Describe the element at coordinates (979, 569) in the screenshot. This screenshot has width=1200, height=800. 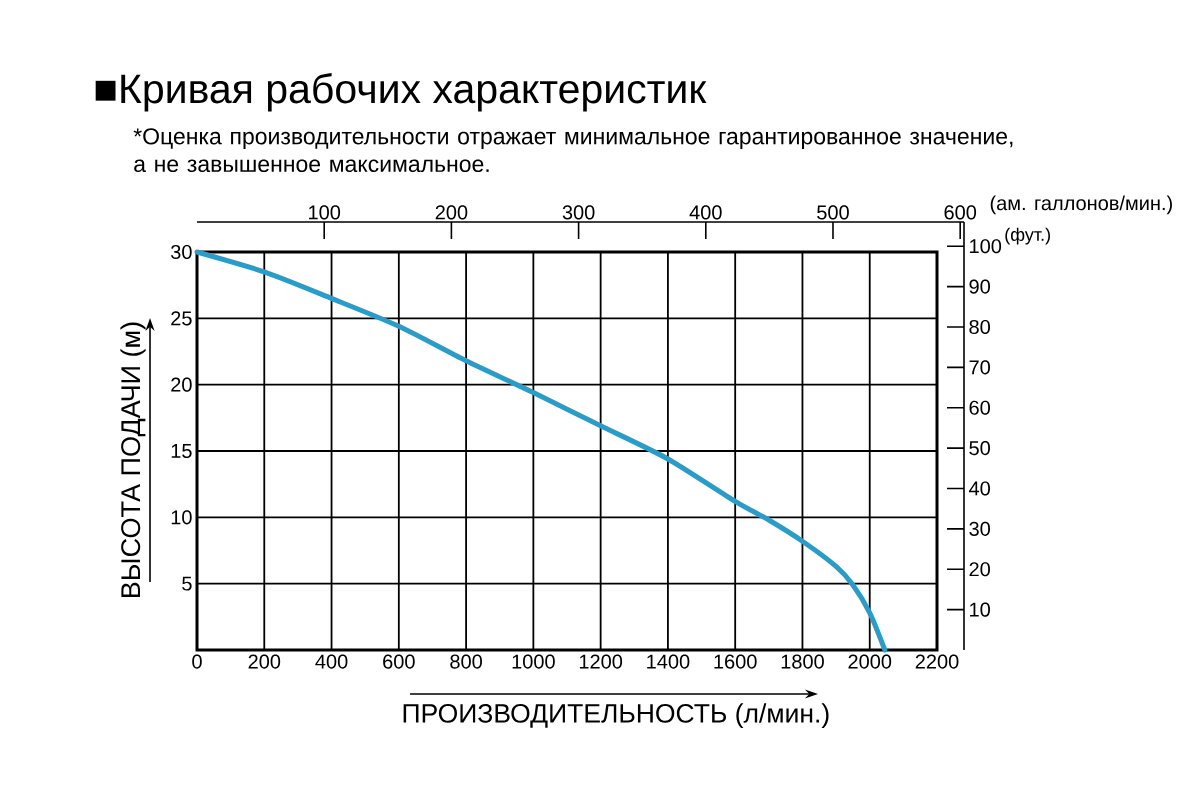
I see `y2-tick-label: 20` at that location.